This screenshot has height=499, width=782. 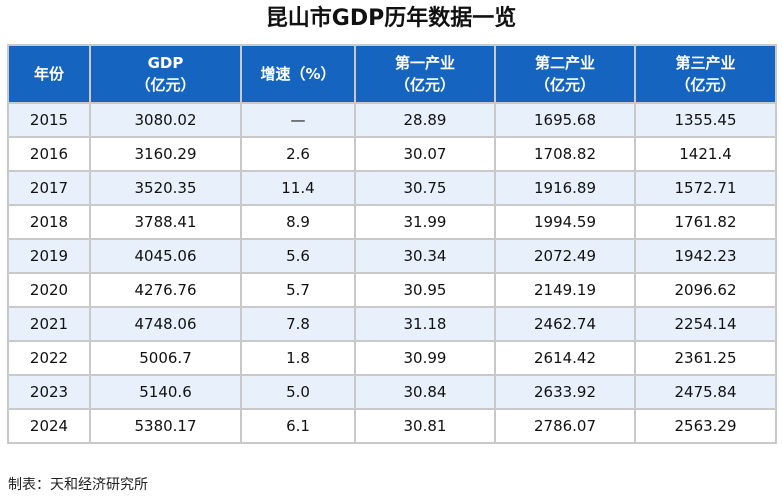 What do you see at coordinates (298, 222) in the screenshot?
I see `table-cell: 8.9` at bounding box center [298, 222].